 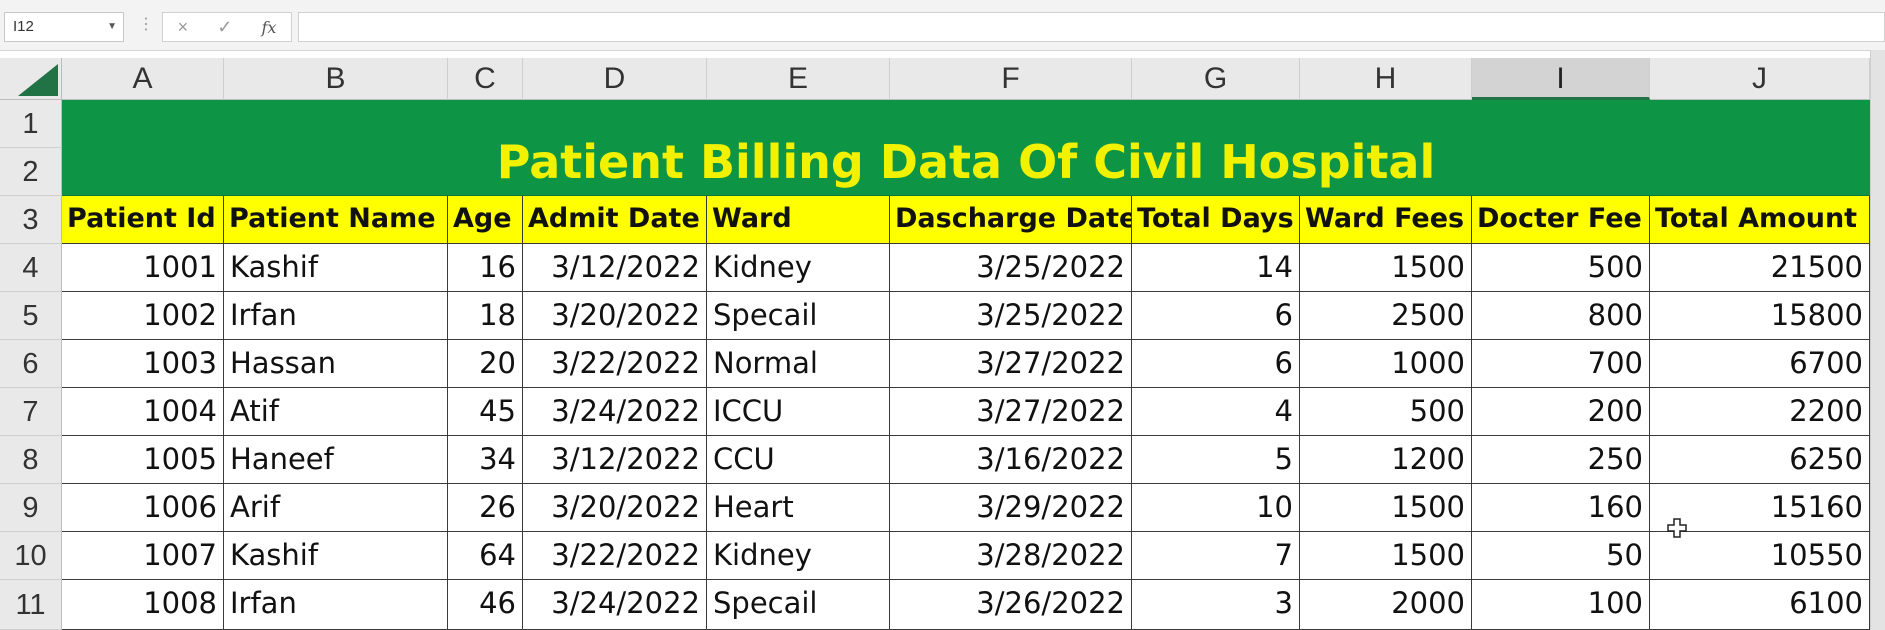 I want to click on table-cell: 6, so click(x=1216, y=316).